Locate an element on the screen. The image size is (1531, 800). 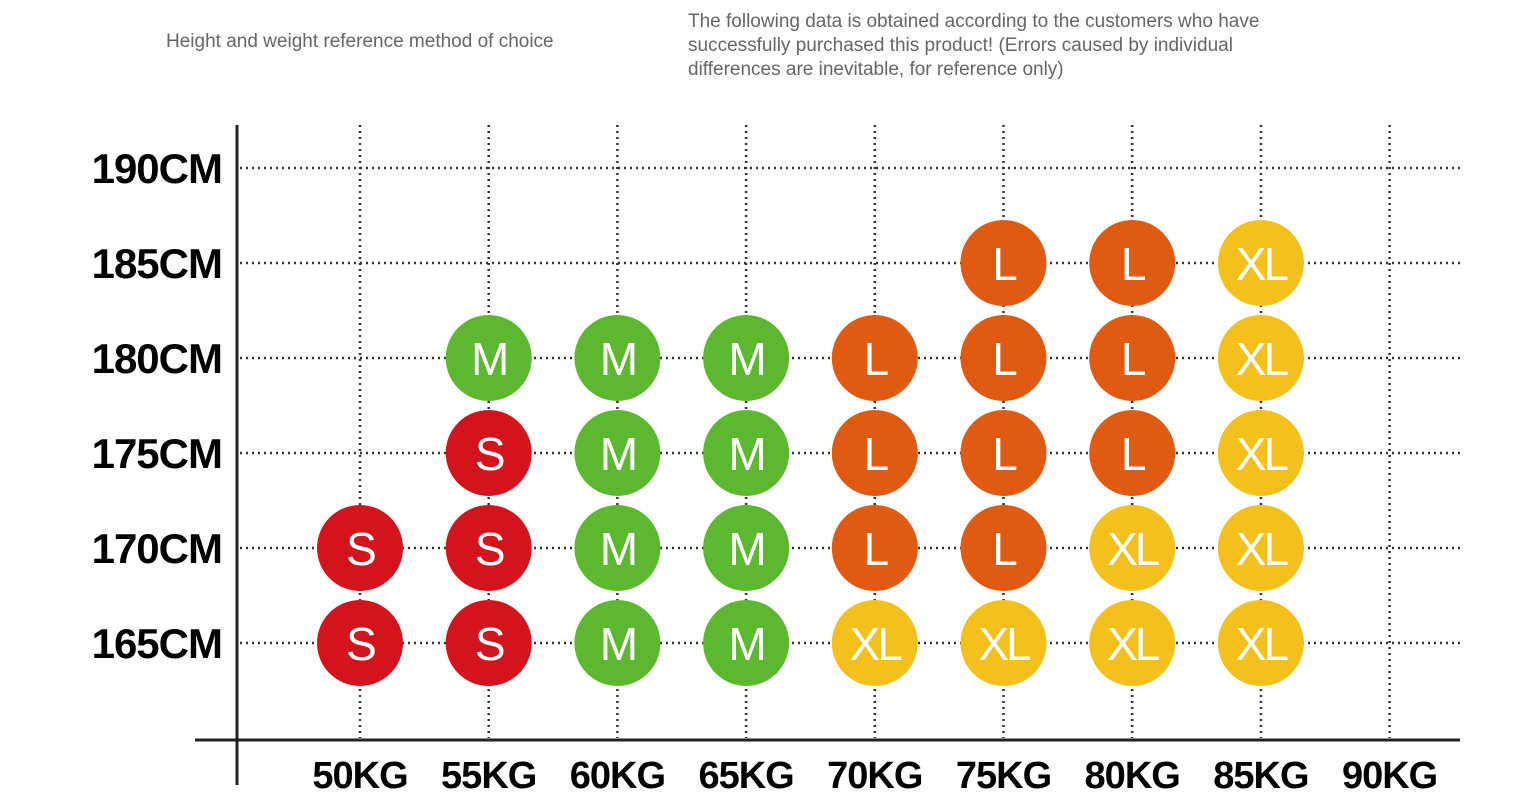
weight-label: 65KG is located at coordinates (745, 776).